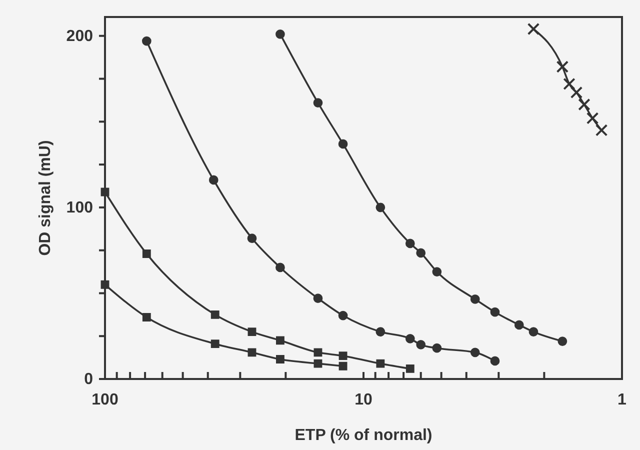  I want to click on y-tick-label: 100, so click(80, 208).